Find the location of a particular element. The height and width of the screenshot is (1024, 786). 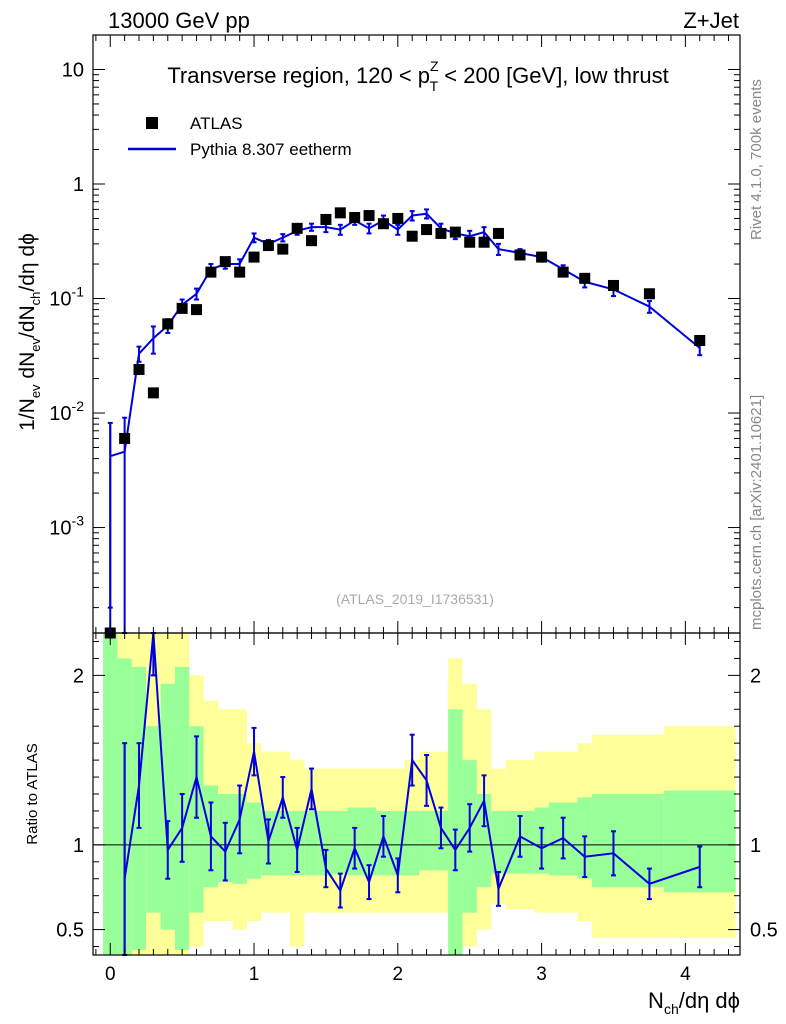

main-y-tick-label-3: 1 is located at coordinates (78, 185).